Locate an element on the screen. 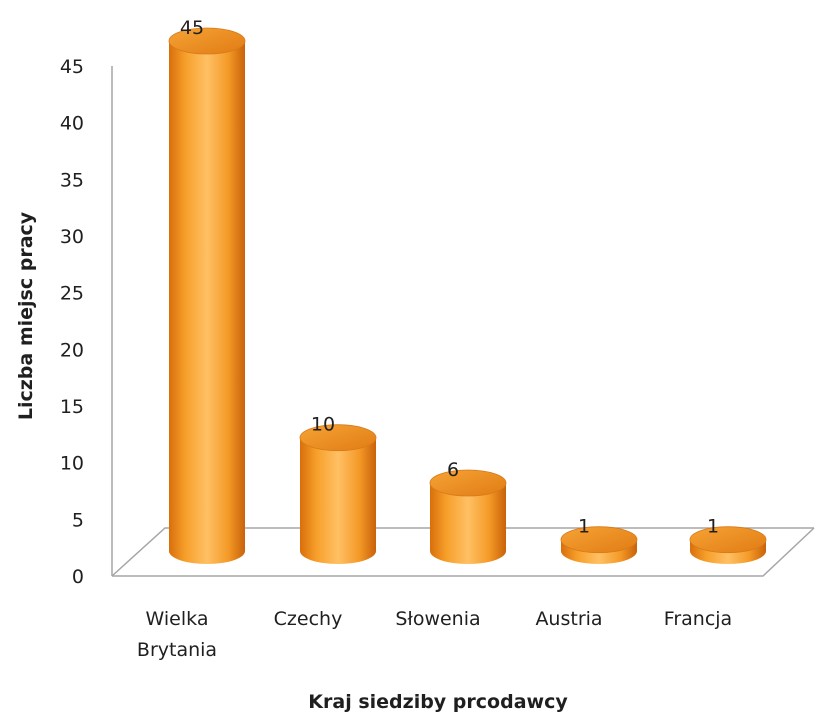 This screenshot has height=717, width=816. y-axis-title: Liczba miejsc pracy is located at coordinates (26, 315).